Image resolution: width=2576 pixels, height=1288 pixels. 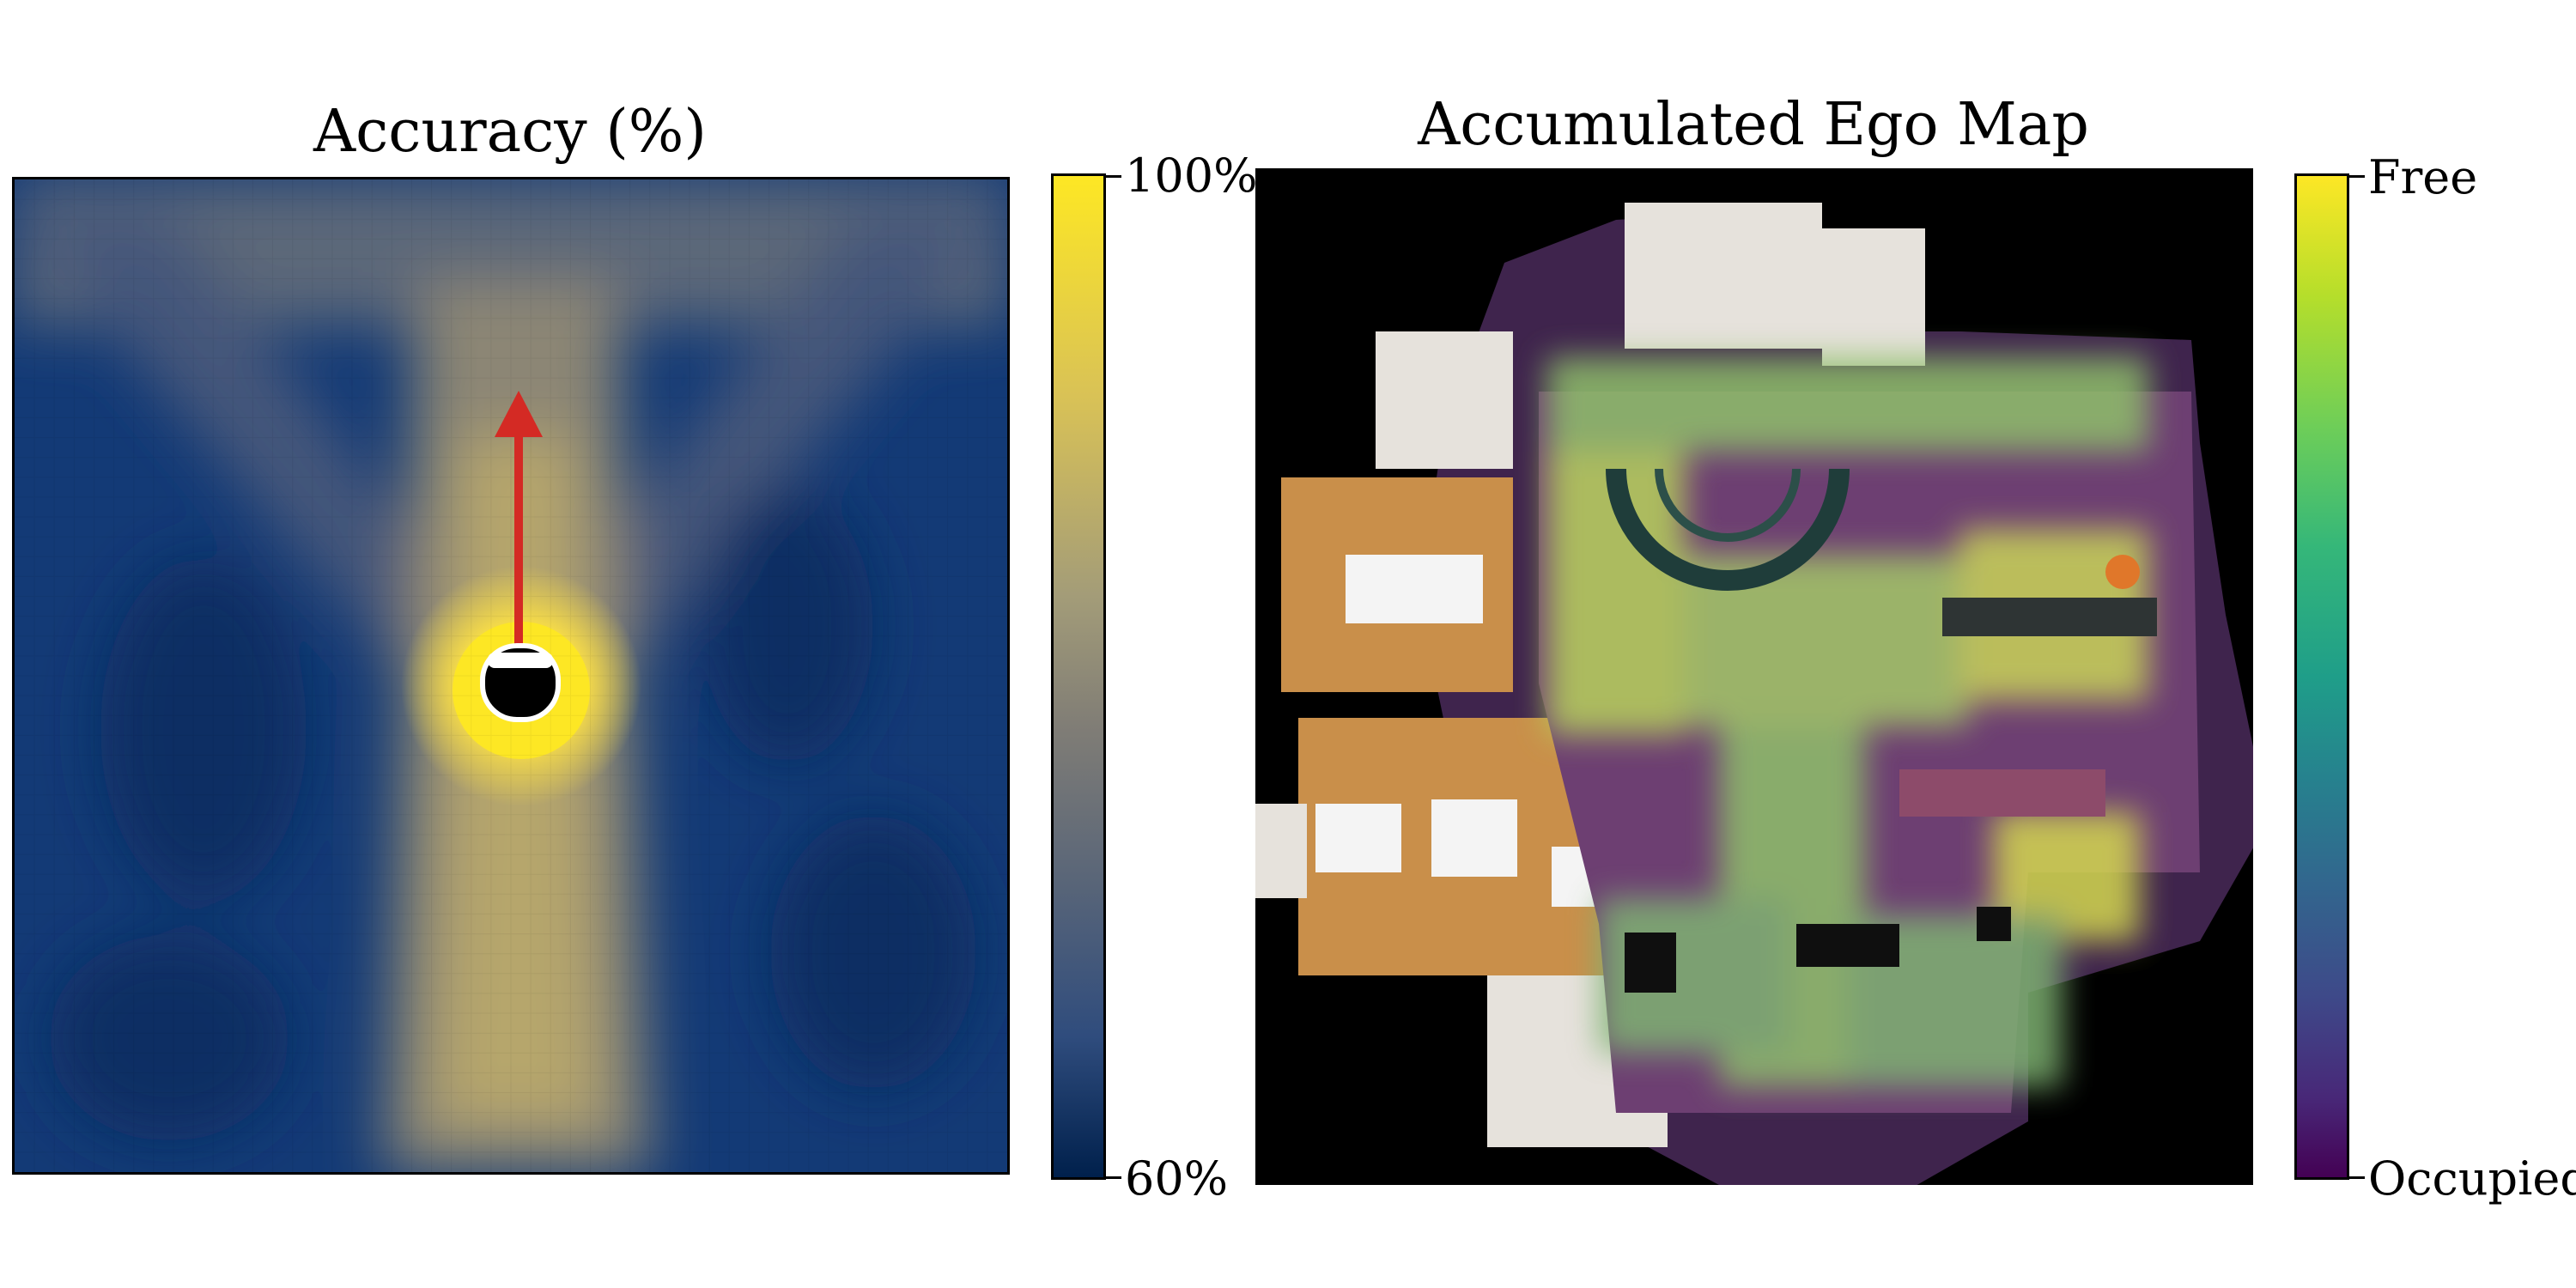 What do you see at coordinates (1078, 676) in the screenshot?
I see `accuracy-colorbar` at bounding box center [1078, 676].